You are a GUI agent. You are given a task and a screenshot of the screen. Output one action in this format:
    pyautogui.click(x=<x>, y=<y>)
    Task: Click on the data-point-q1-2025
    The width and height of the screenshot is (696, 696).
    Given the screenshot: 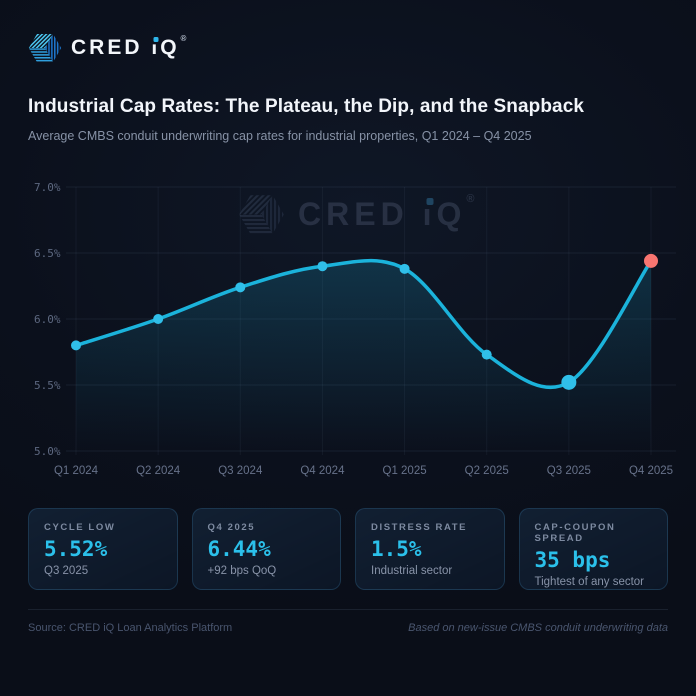 What is the action you would take?
    pyautogui.click(x=404, y=268)
    